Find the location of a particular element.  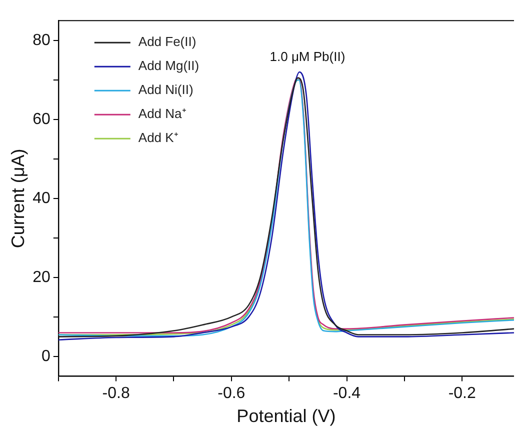

x-tick-label: -0.6 is located at coordinates (232, 393).